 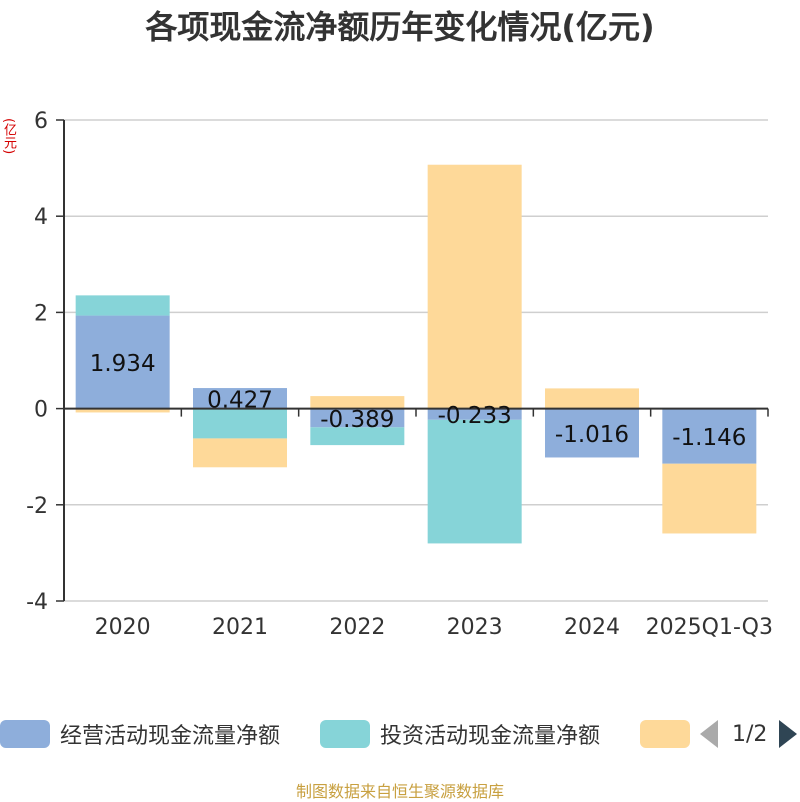 I want to click on legend-swatch-third, so click(x=665, y=734).